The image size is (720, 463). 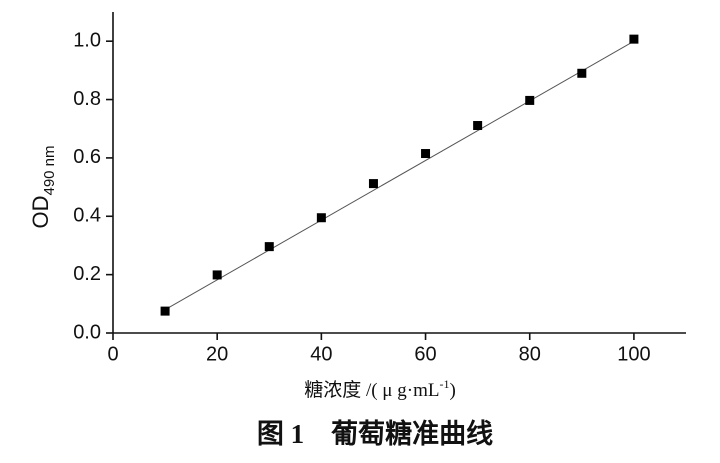 I want to click on y-tick-label: 1.0, so click(x=87, y=40).